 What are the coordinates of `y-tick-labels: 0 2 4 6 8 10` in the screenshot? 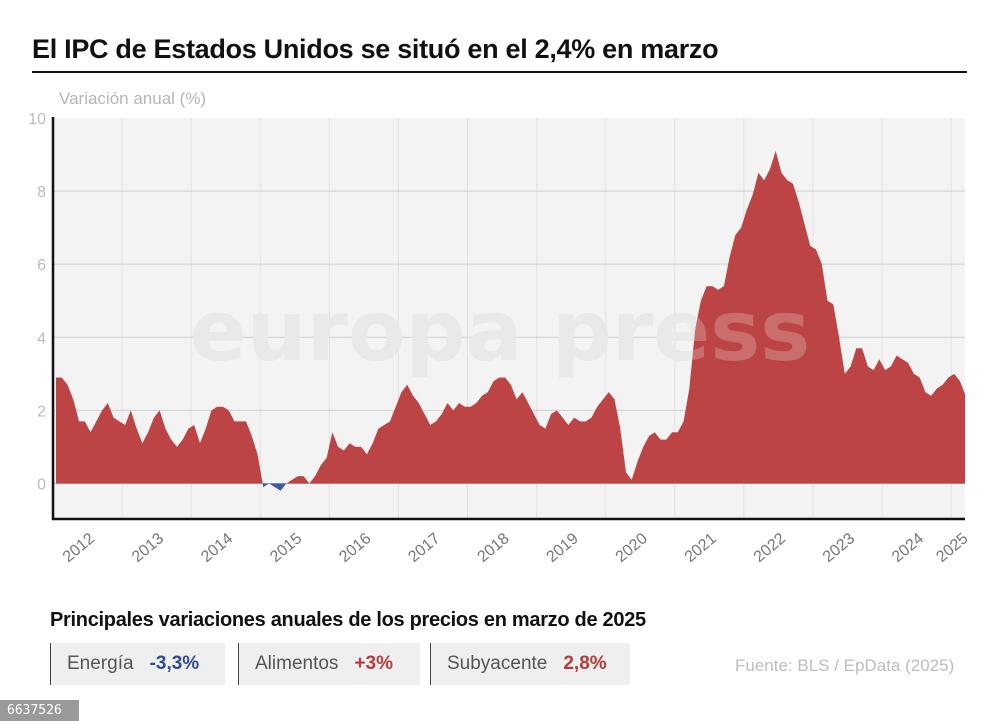 It's located at (37, 302).